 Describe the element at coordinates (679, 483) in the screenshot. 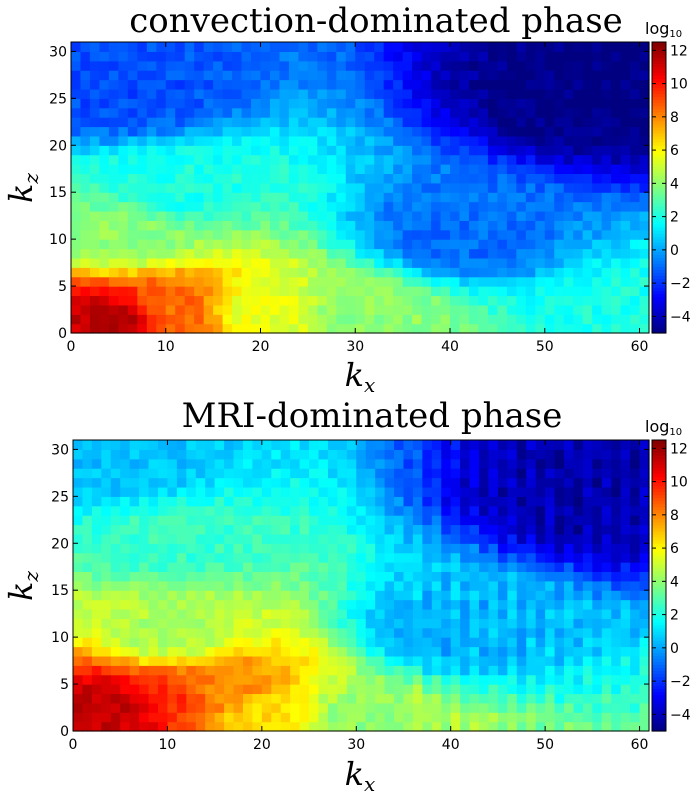

I see `colorbar-tick-label: 10` at that location.